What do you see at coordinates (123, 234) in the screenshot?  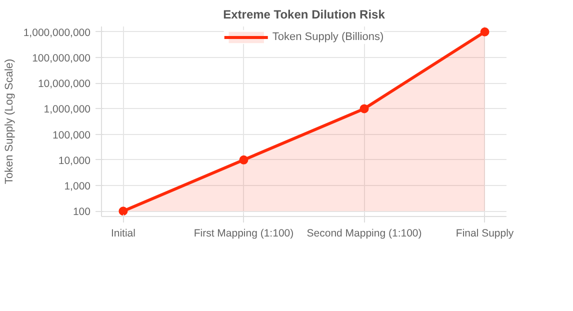 I see `x-tick-label: Initial` at bounding box center [123, 234].